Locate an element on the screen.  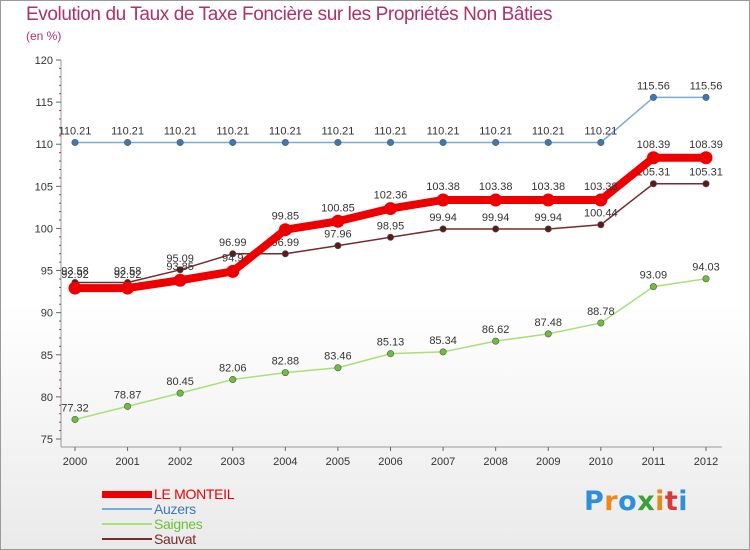
proxiti-logo: Proxiti is located at coordinates (636, 501).